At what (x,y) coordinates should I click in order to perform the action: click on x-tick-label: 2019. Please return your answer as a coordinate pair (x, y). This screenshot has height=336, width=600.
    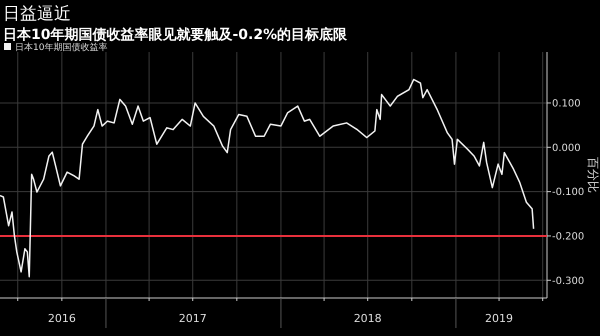
    Looking at the image, I should click on (499, 318).